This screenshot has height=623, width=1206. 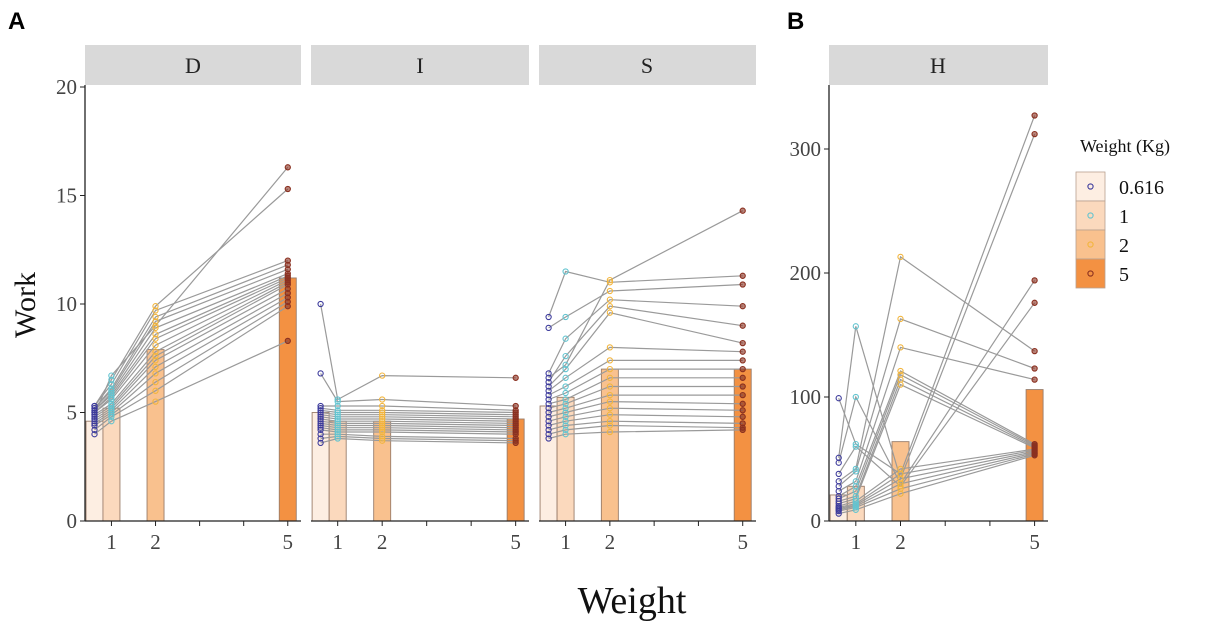 I want to click on x-tick-label: 2, so click(x=610, y=542).